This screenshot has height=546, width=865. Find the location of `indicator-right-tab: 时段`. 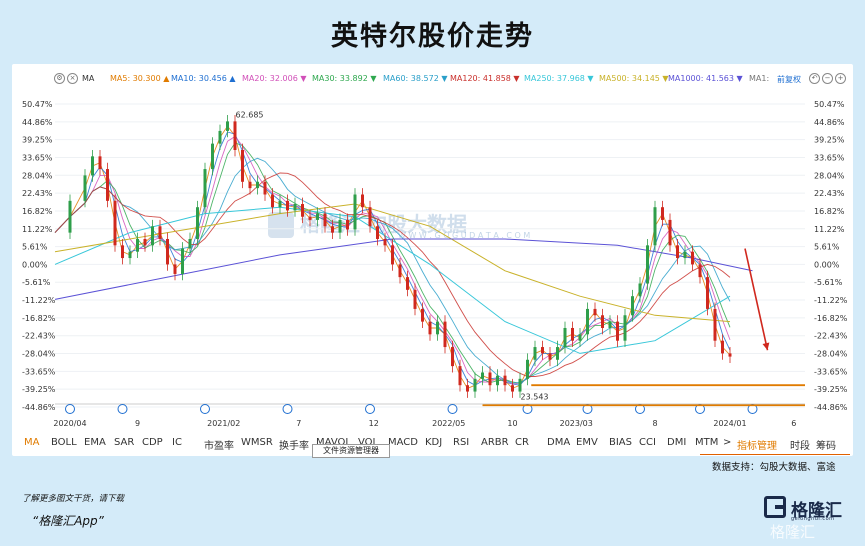

indicator-right-tab: 时段 is located at coordinates (800, 446).